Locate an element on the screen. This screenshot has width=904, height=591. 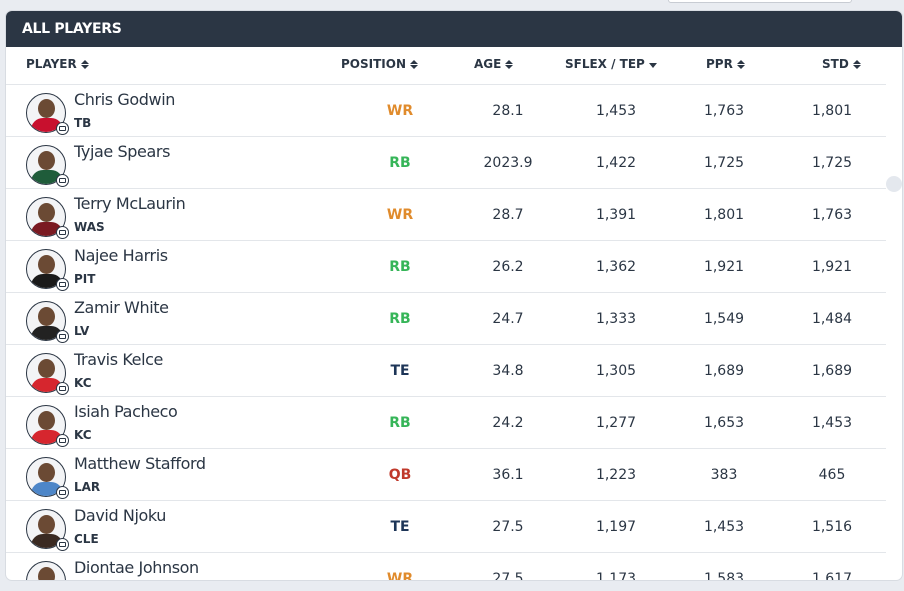
player-name: Diontae Johnson is located at coordinates (136, 567).